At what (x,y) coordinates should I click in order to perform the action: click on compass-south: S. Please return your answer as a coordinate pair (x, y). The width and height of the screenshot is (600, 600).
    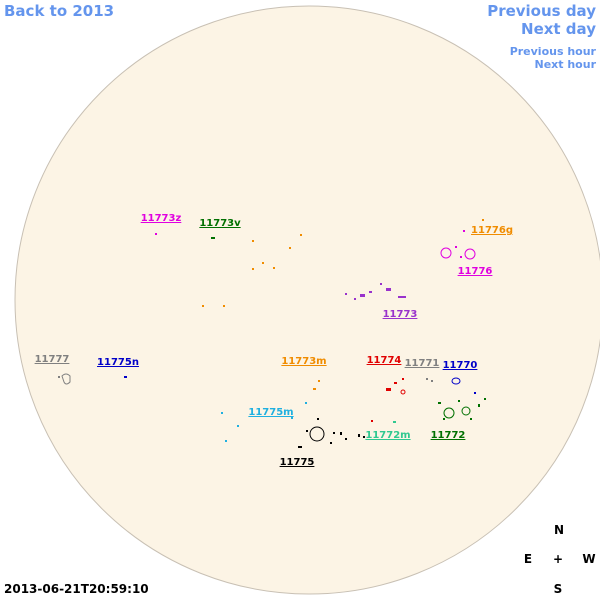
    Looking at the image, I should click on (558, 589).